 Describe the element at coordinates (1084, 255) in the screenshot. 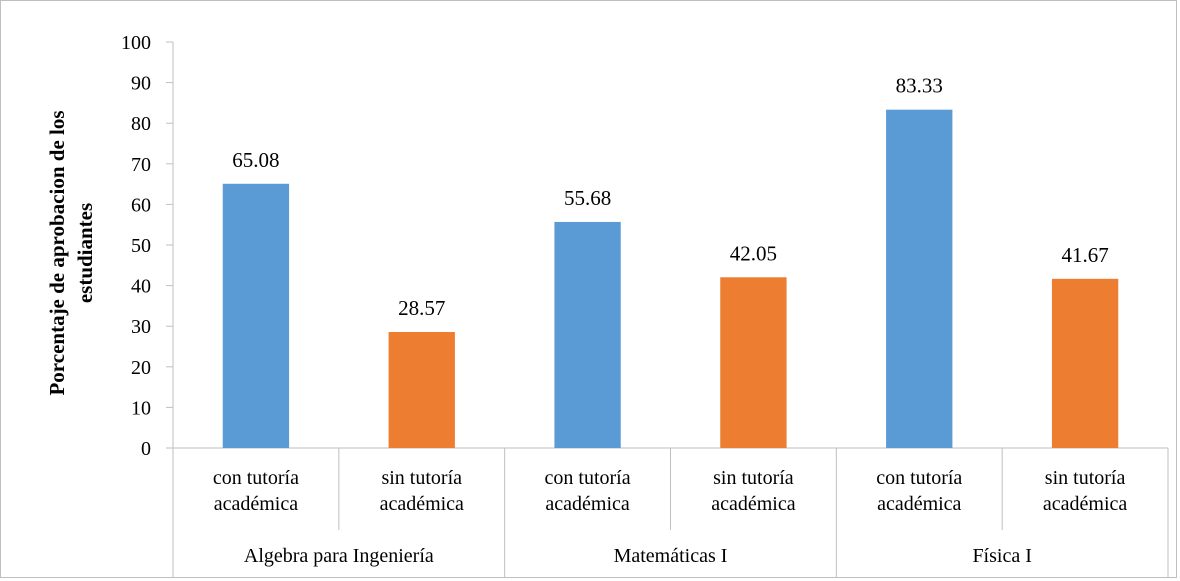

I see `data-label: 41.67` at that location.